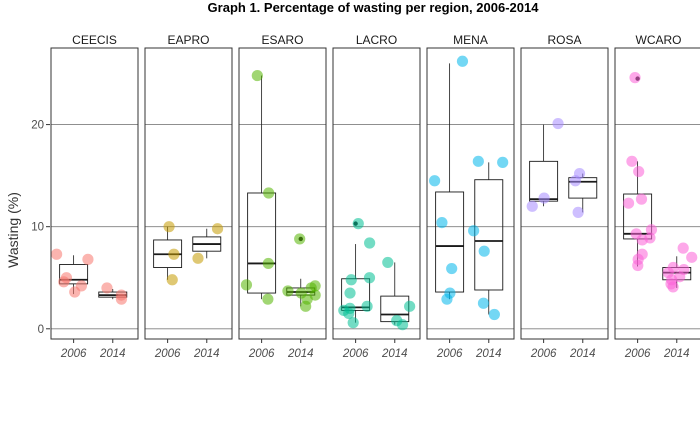  Describe the element at coordinates (37, 126) in the screenshot. I see `y-tick-label: 20` at that location.